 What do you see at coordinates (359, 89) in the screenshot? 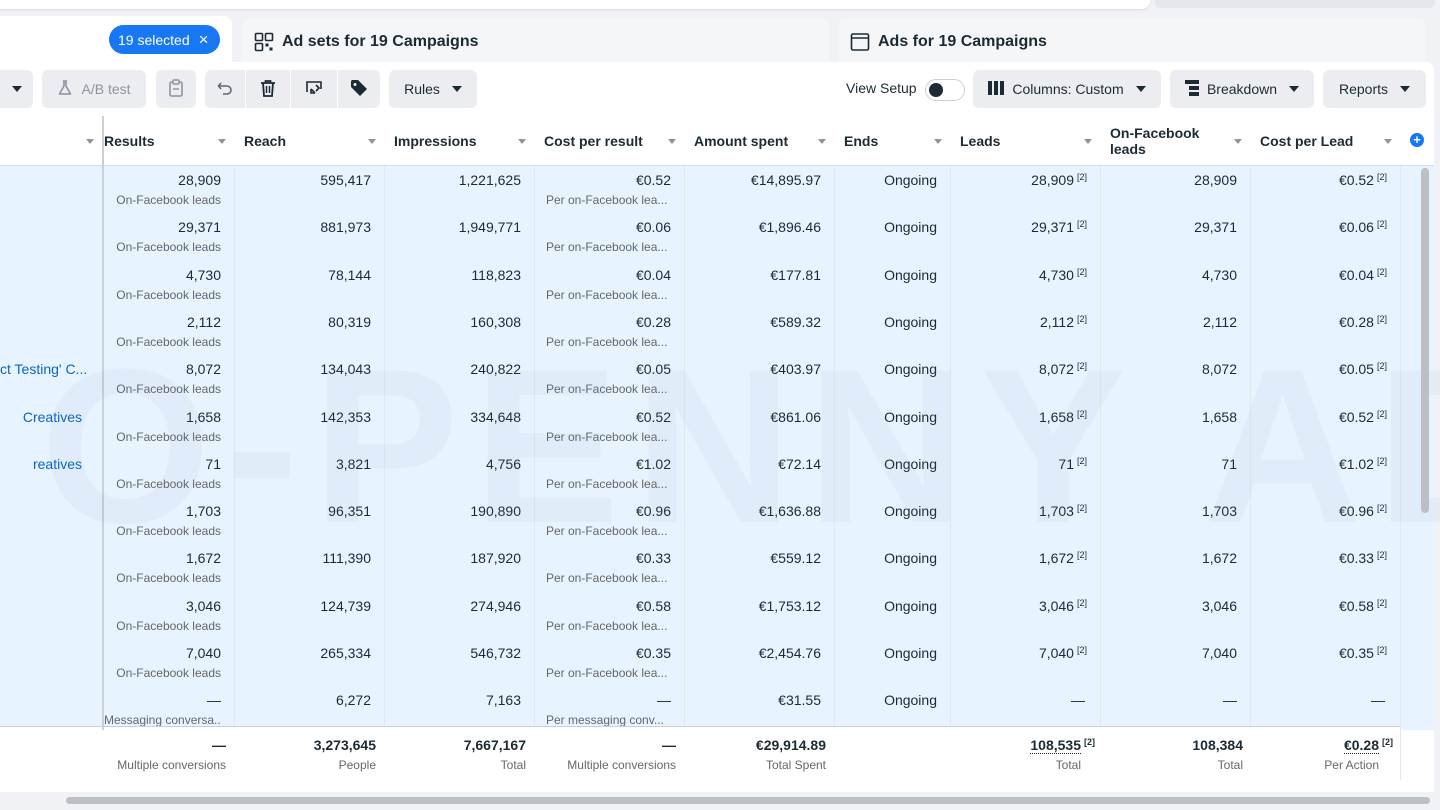
I see `tag-button` at bounding box center [359, 89].